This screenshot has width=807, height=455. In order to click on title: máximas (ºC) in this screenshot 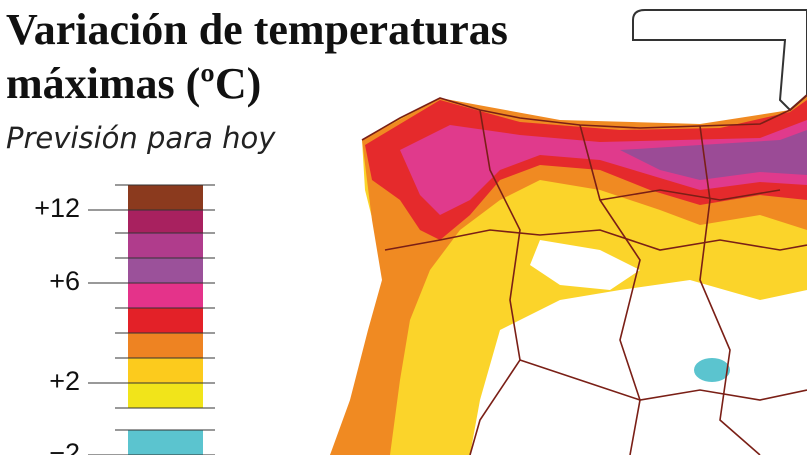, I will do `click(134, 83)`.